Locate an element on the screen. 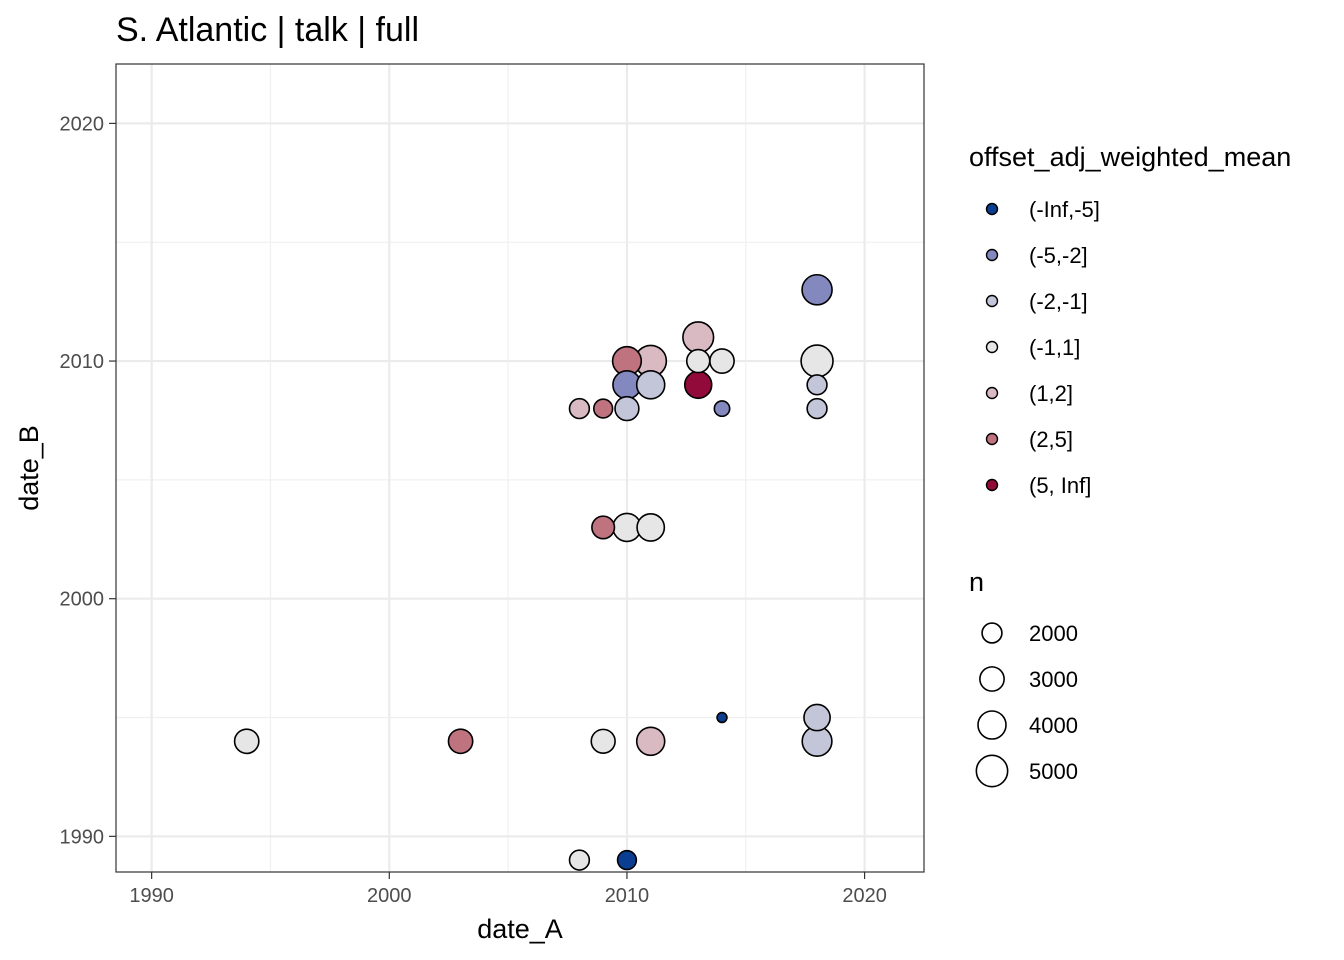 This screenshot has width=1344, height=960. x-tick-label: 1990 is located at coordinates (151, 896).